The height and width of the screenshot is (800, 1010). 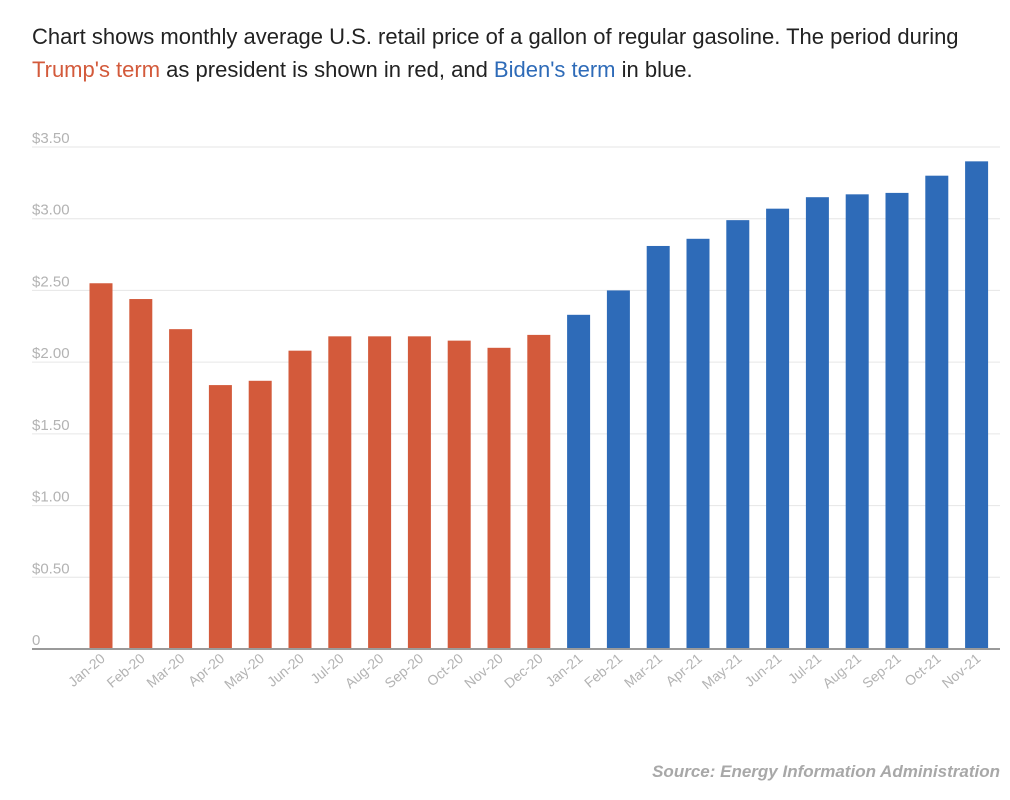 What do you see at coordinates (125, 670) in the screenshot?
I see `x-tick-label: Feb-20` at bounding box center [125, 670].